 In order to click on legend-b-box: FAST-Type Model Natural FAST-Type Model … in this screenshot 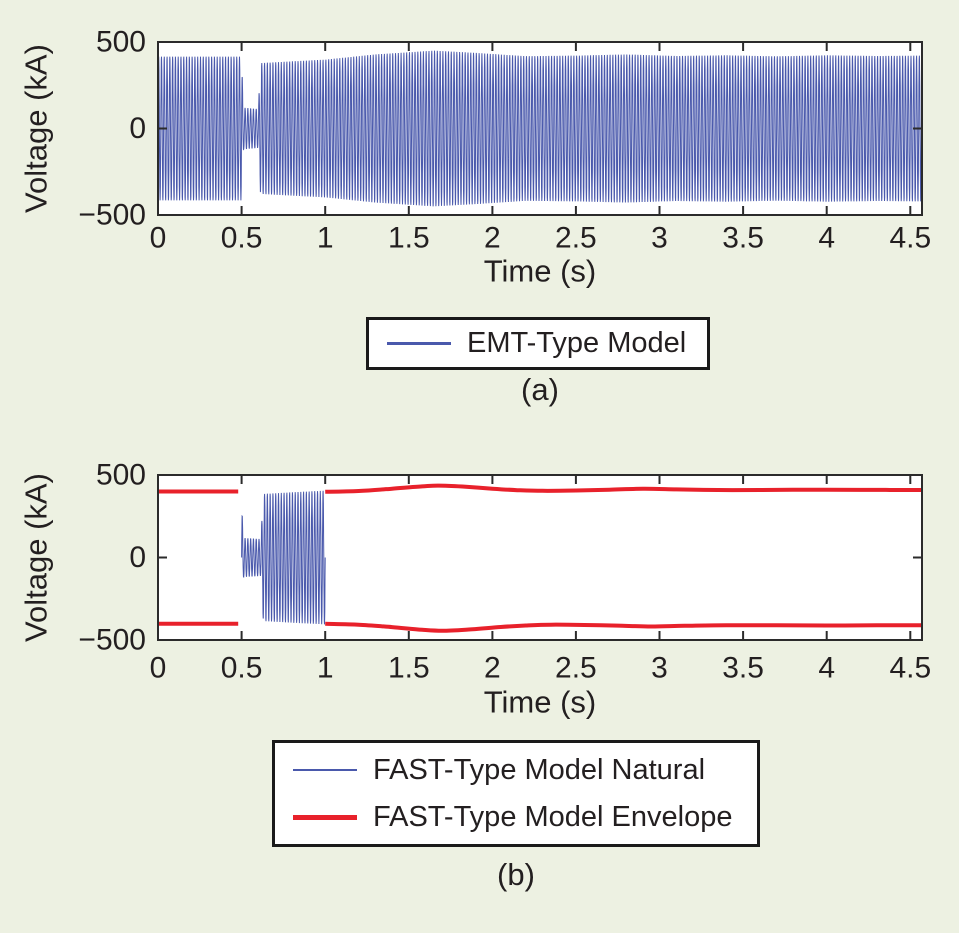, I will do `click(516, 793)`.